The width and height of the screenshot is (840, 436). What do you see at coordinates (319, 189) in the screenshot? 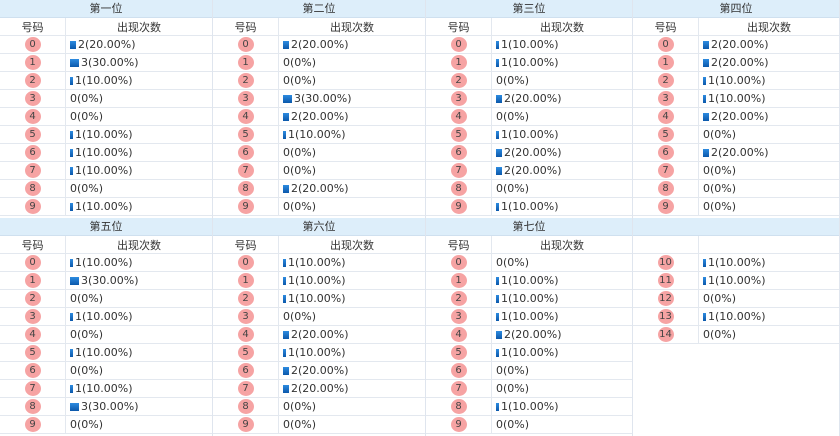
I see `table-row: 8 2(20.00%)` at bounding box center [319, 189].